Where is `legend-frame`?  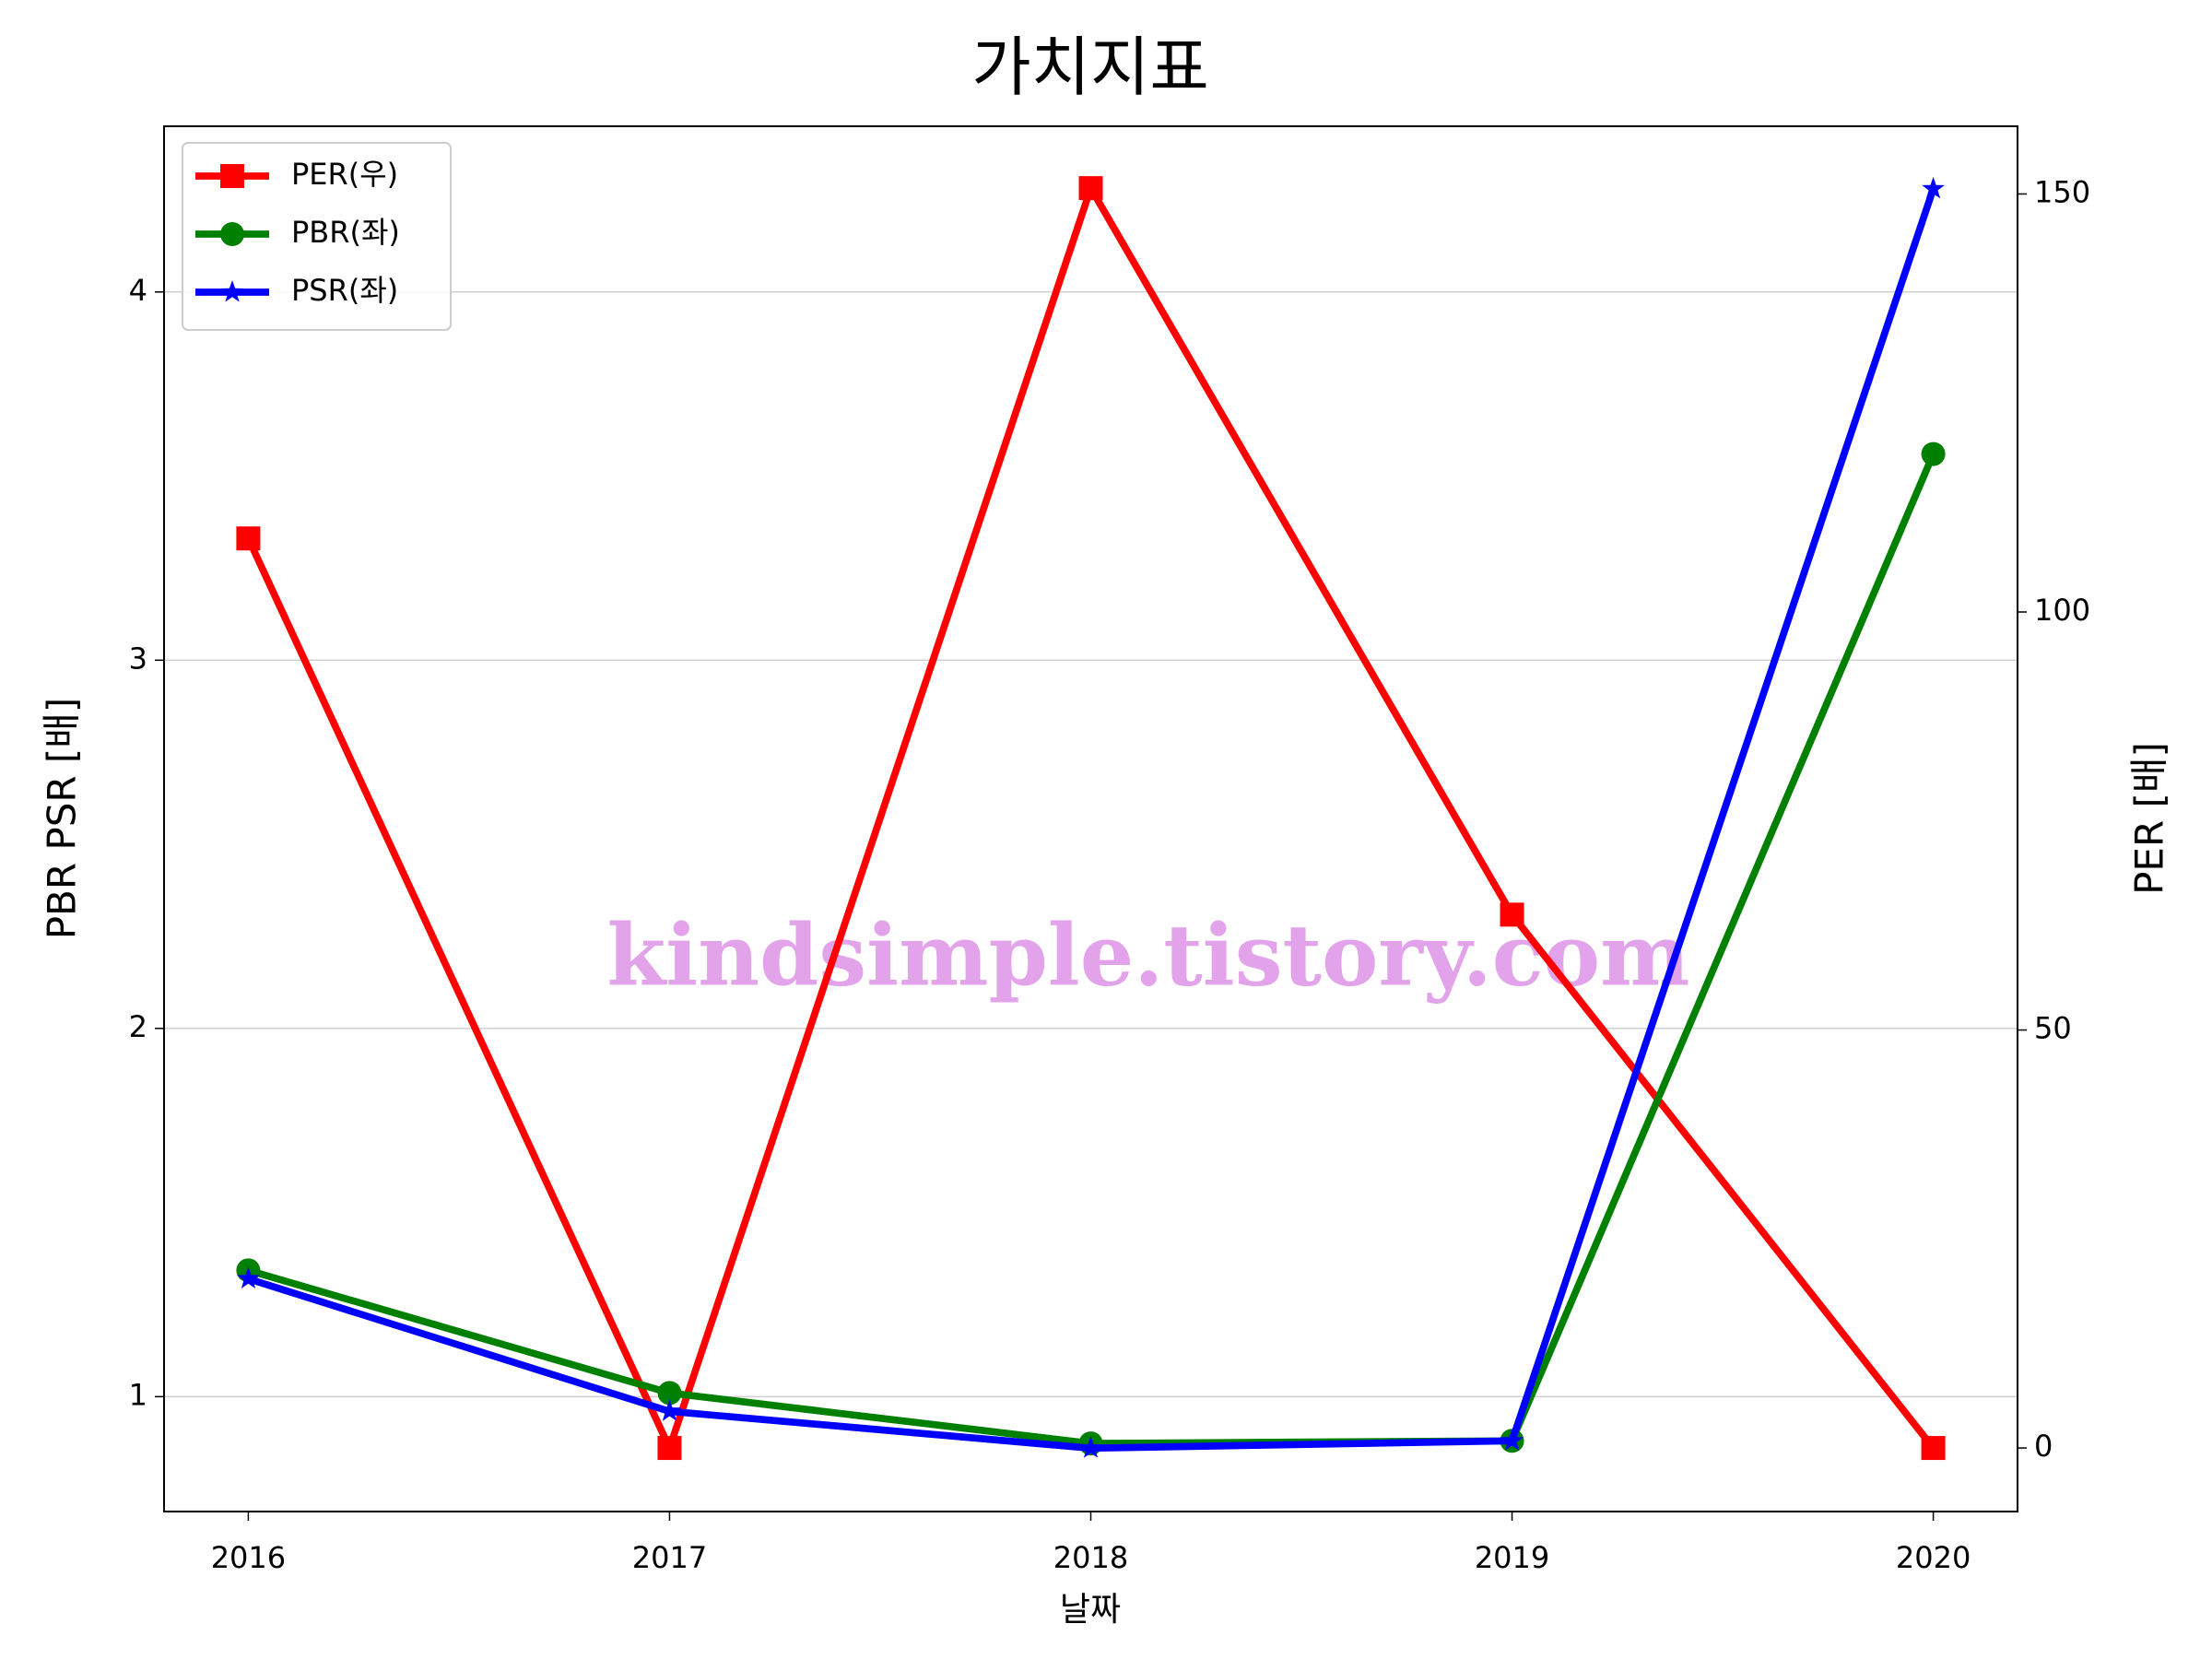
legend-frame is located at coordinates (317, 236).